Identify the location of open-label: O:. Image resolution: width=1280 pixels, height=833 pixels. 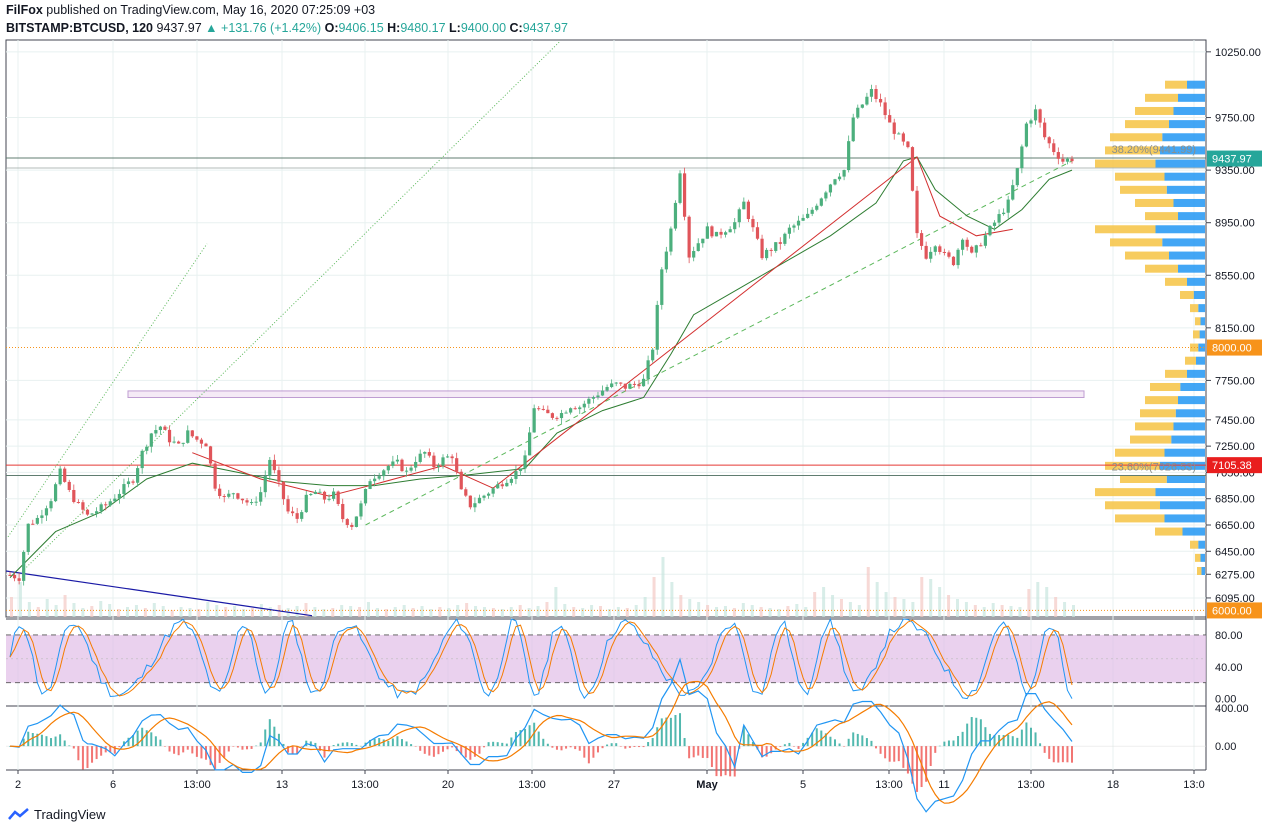
(331, 28).